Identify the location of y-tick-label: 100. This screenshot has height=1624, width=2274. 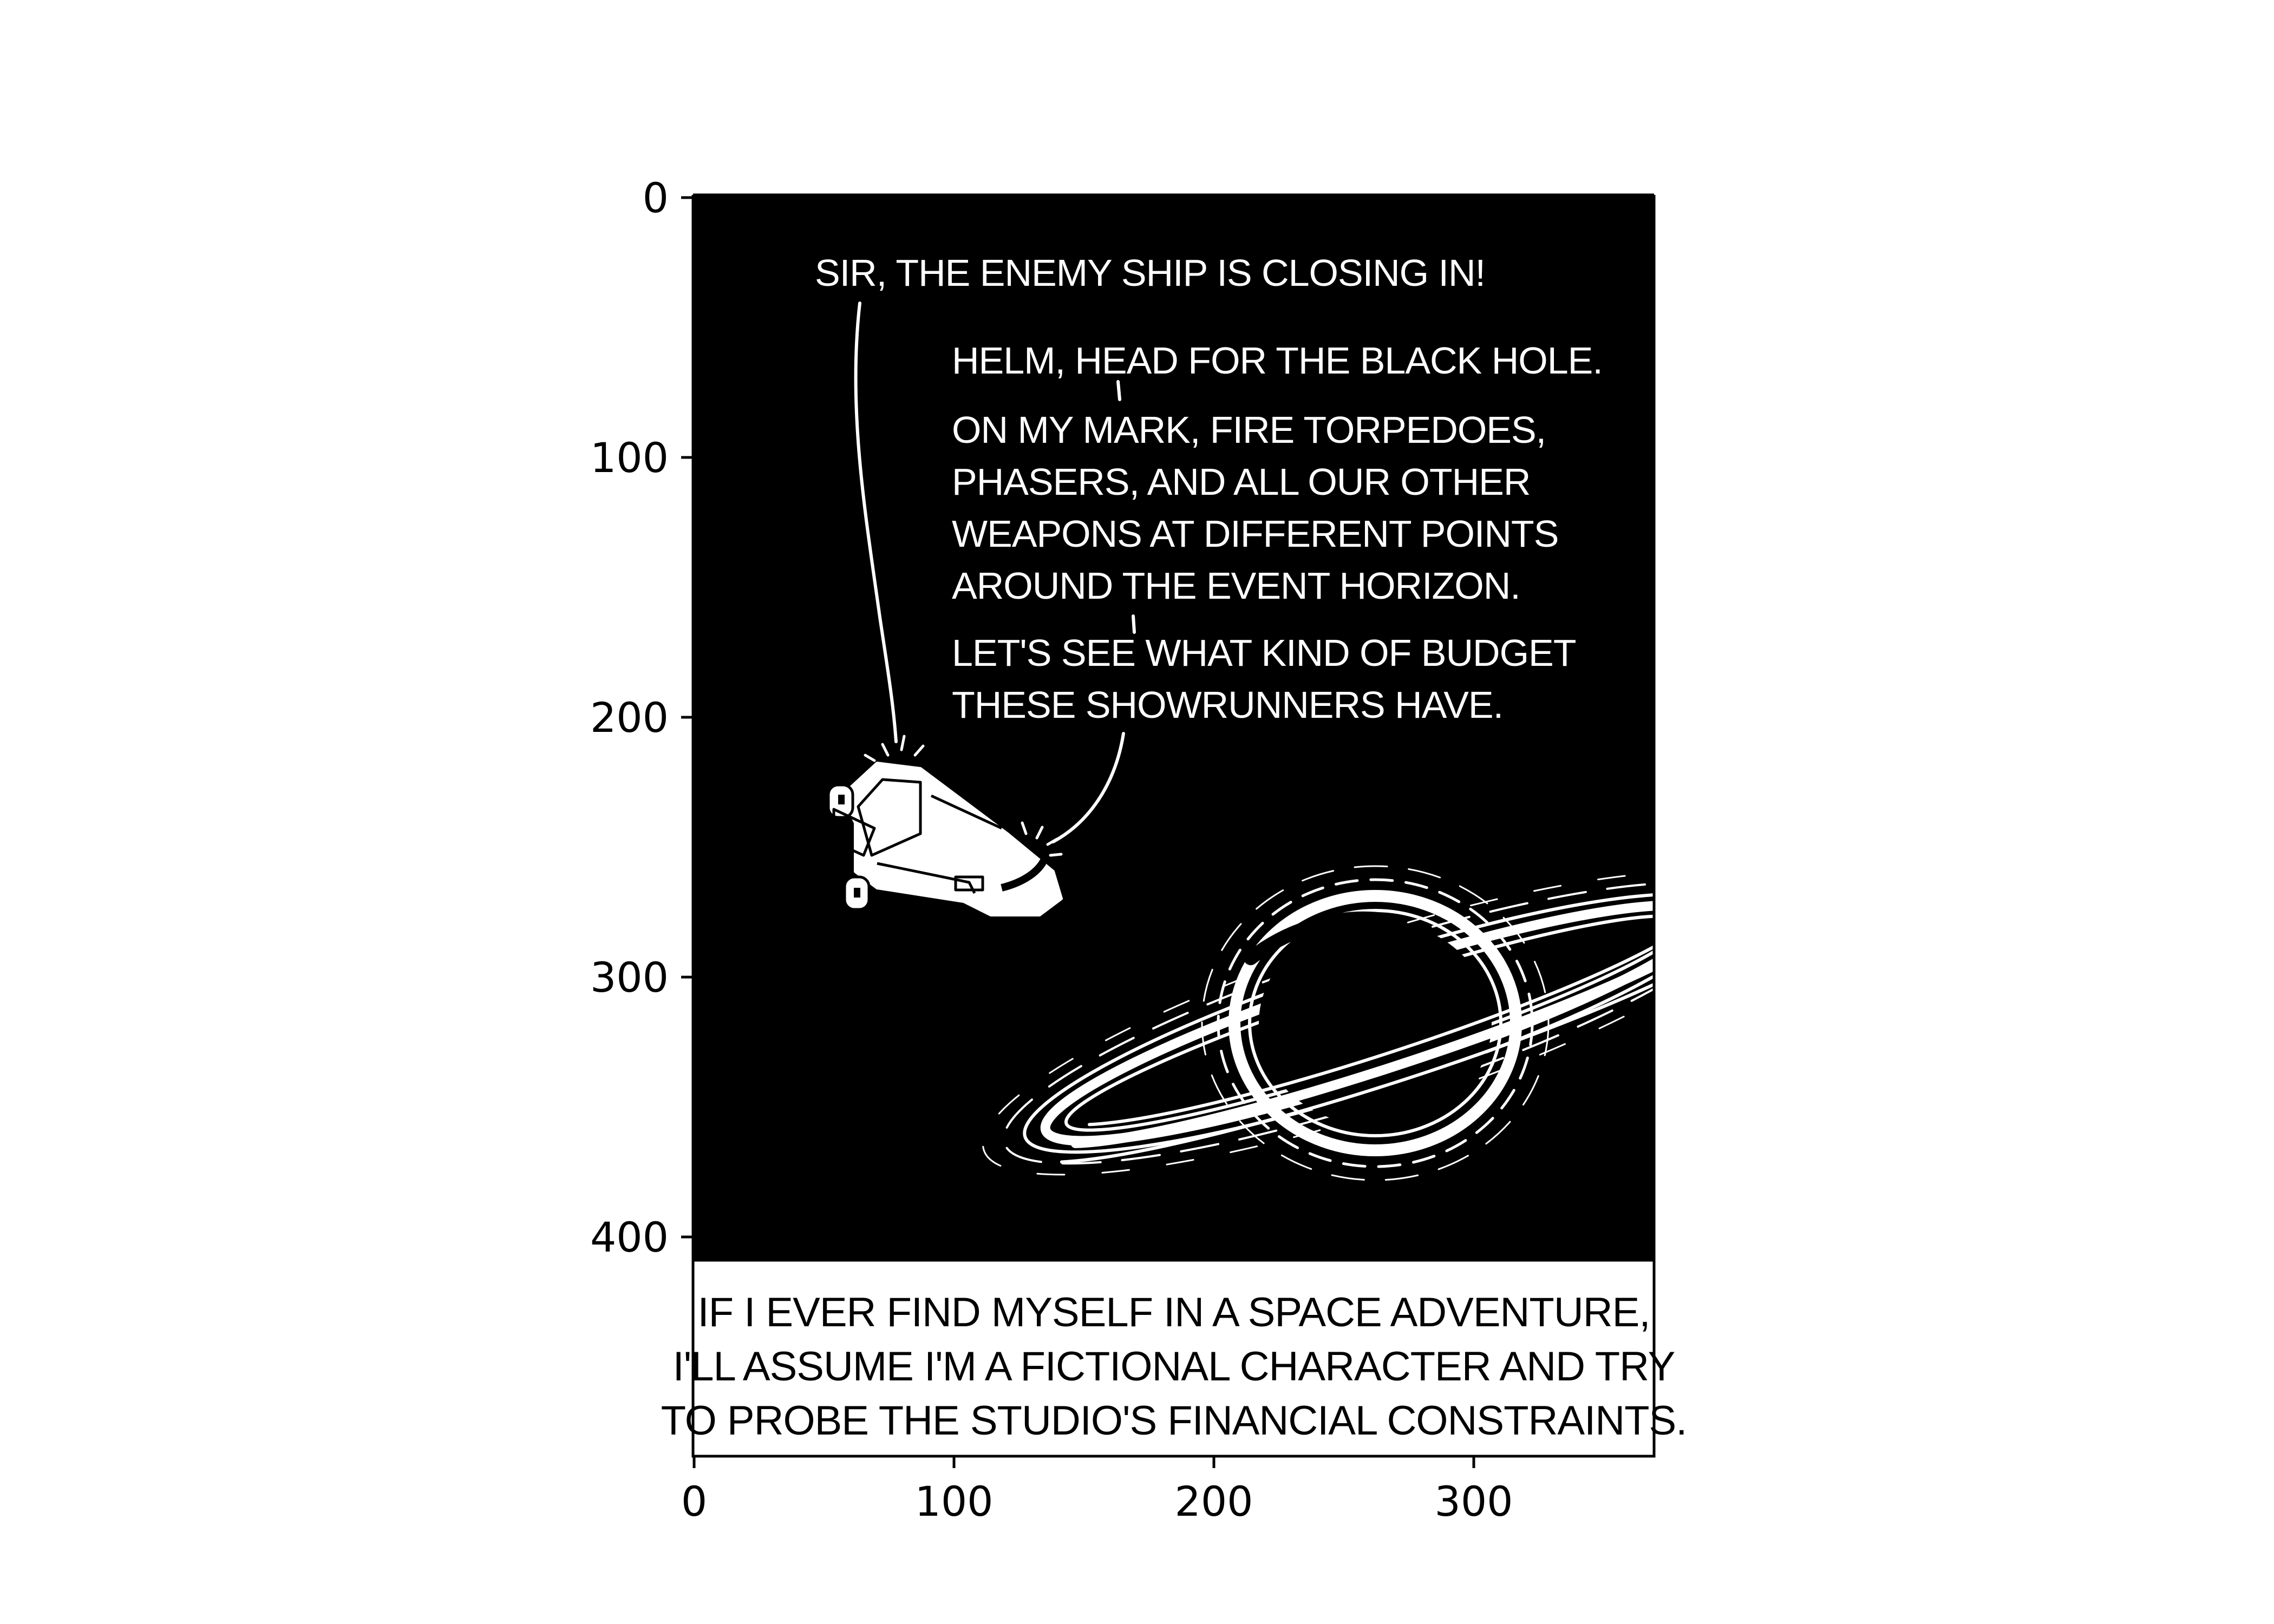
(630, 458).